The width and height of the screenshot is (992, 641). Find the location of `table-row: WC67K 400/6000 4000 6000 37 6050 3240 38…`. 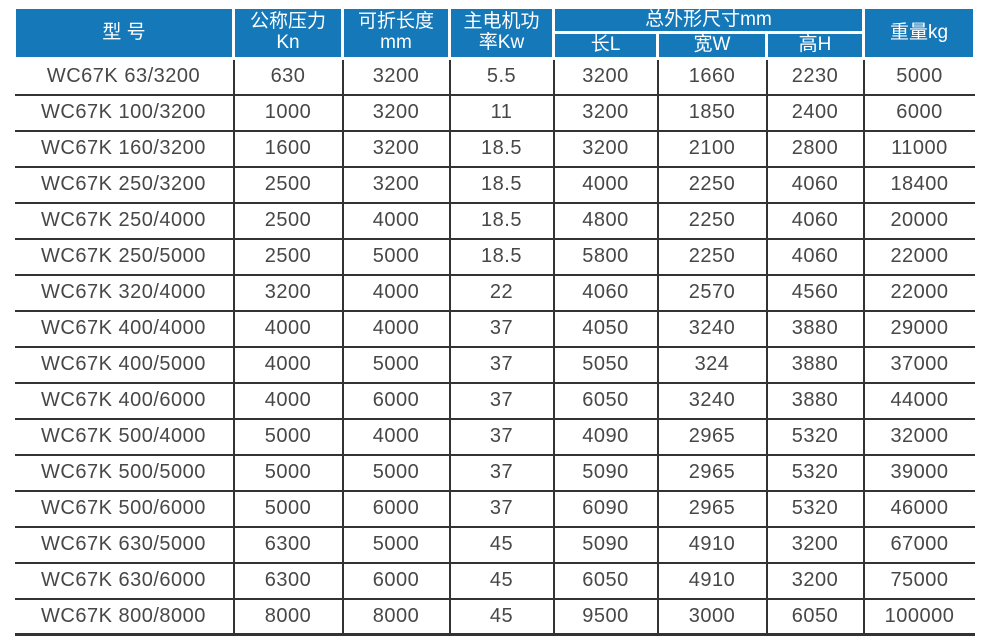

table-row: WC67K 400/6000 4000 6000 37 6050 3240 38… is located at coordinates (494, 400).